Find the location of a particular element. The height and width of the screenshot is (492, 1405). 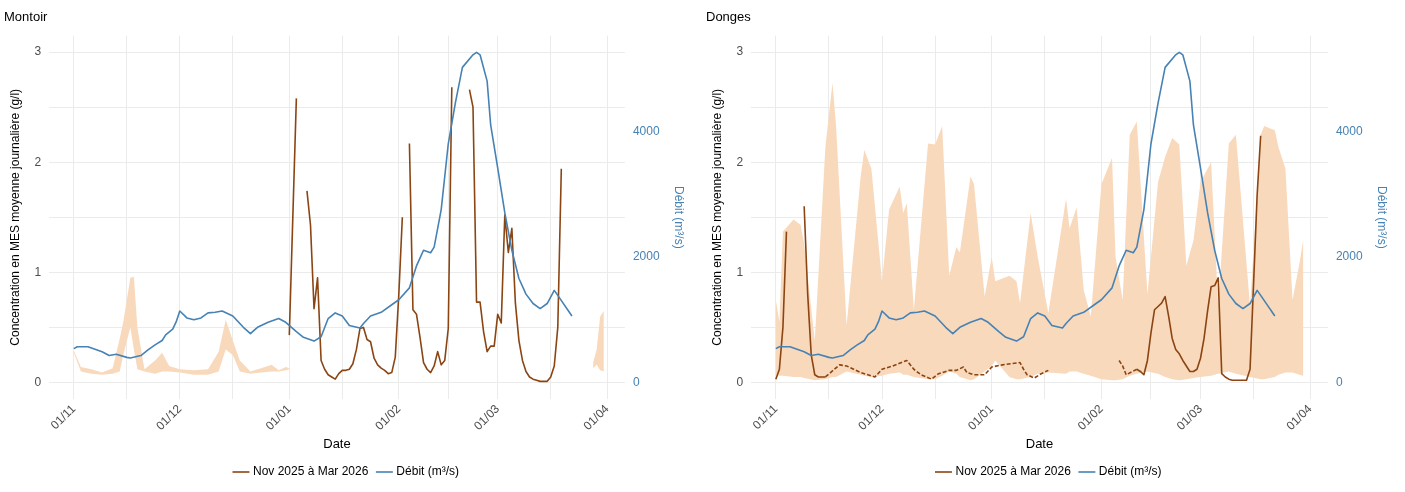

chart-title: Donges is located at coordinates (729, 17).